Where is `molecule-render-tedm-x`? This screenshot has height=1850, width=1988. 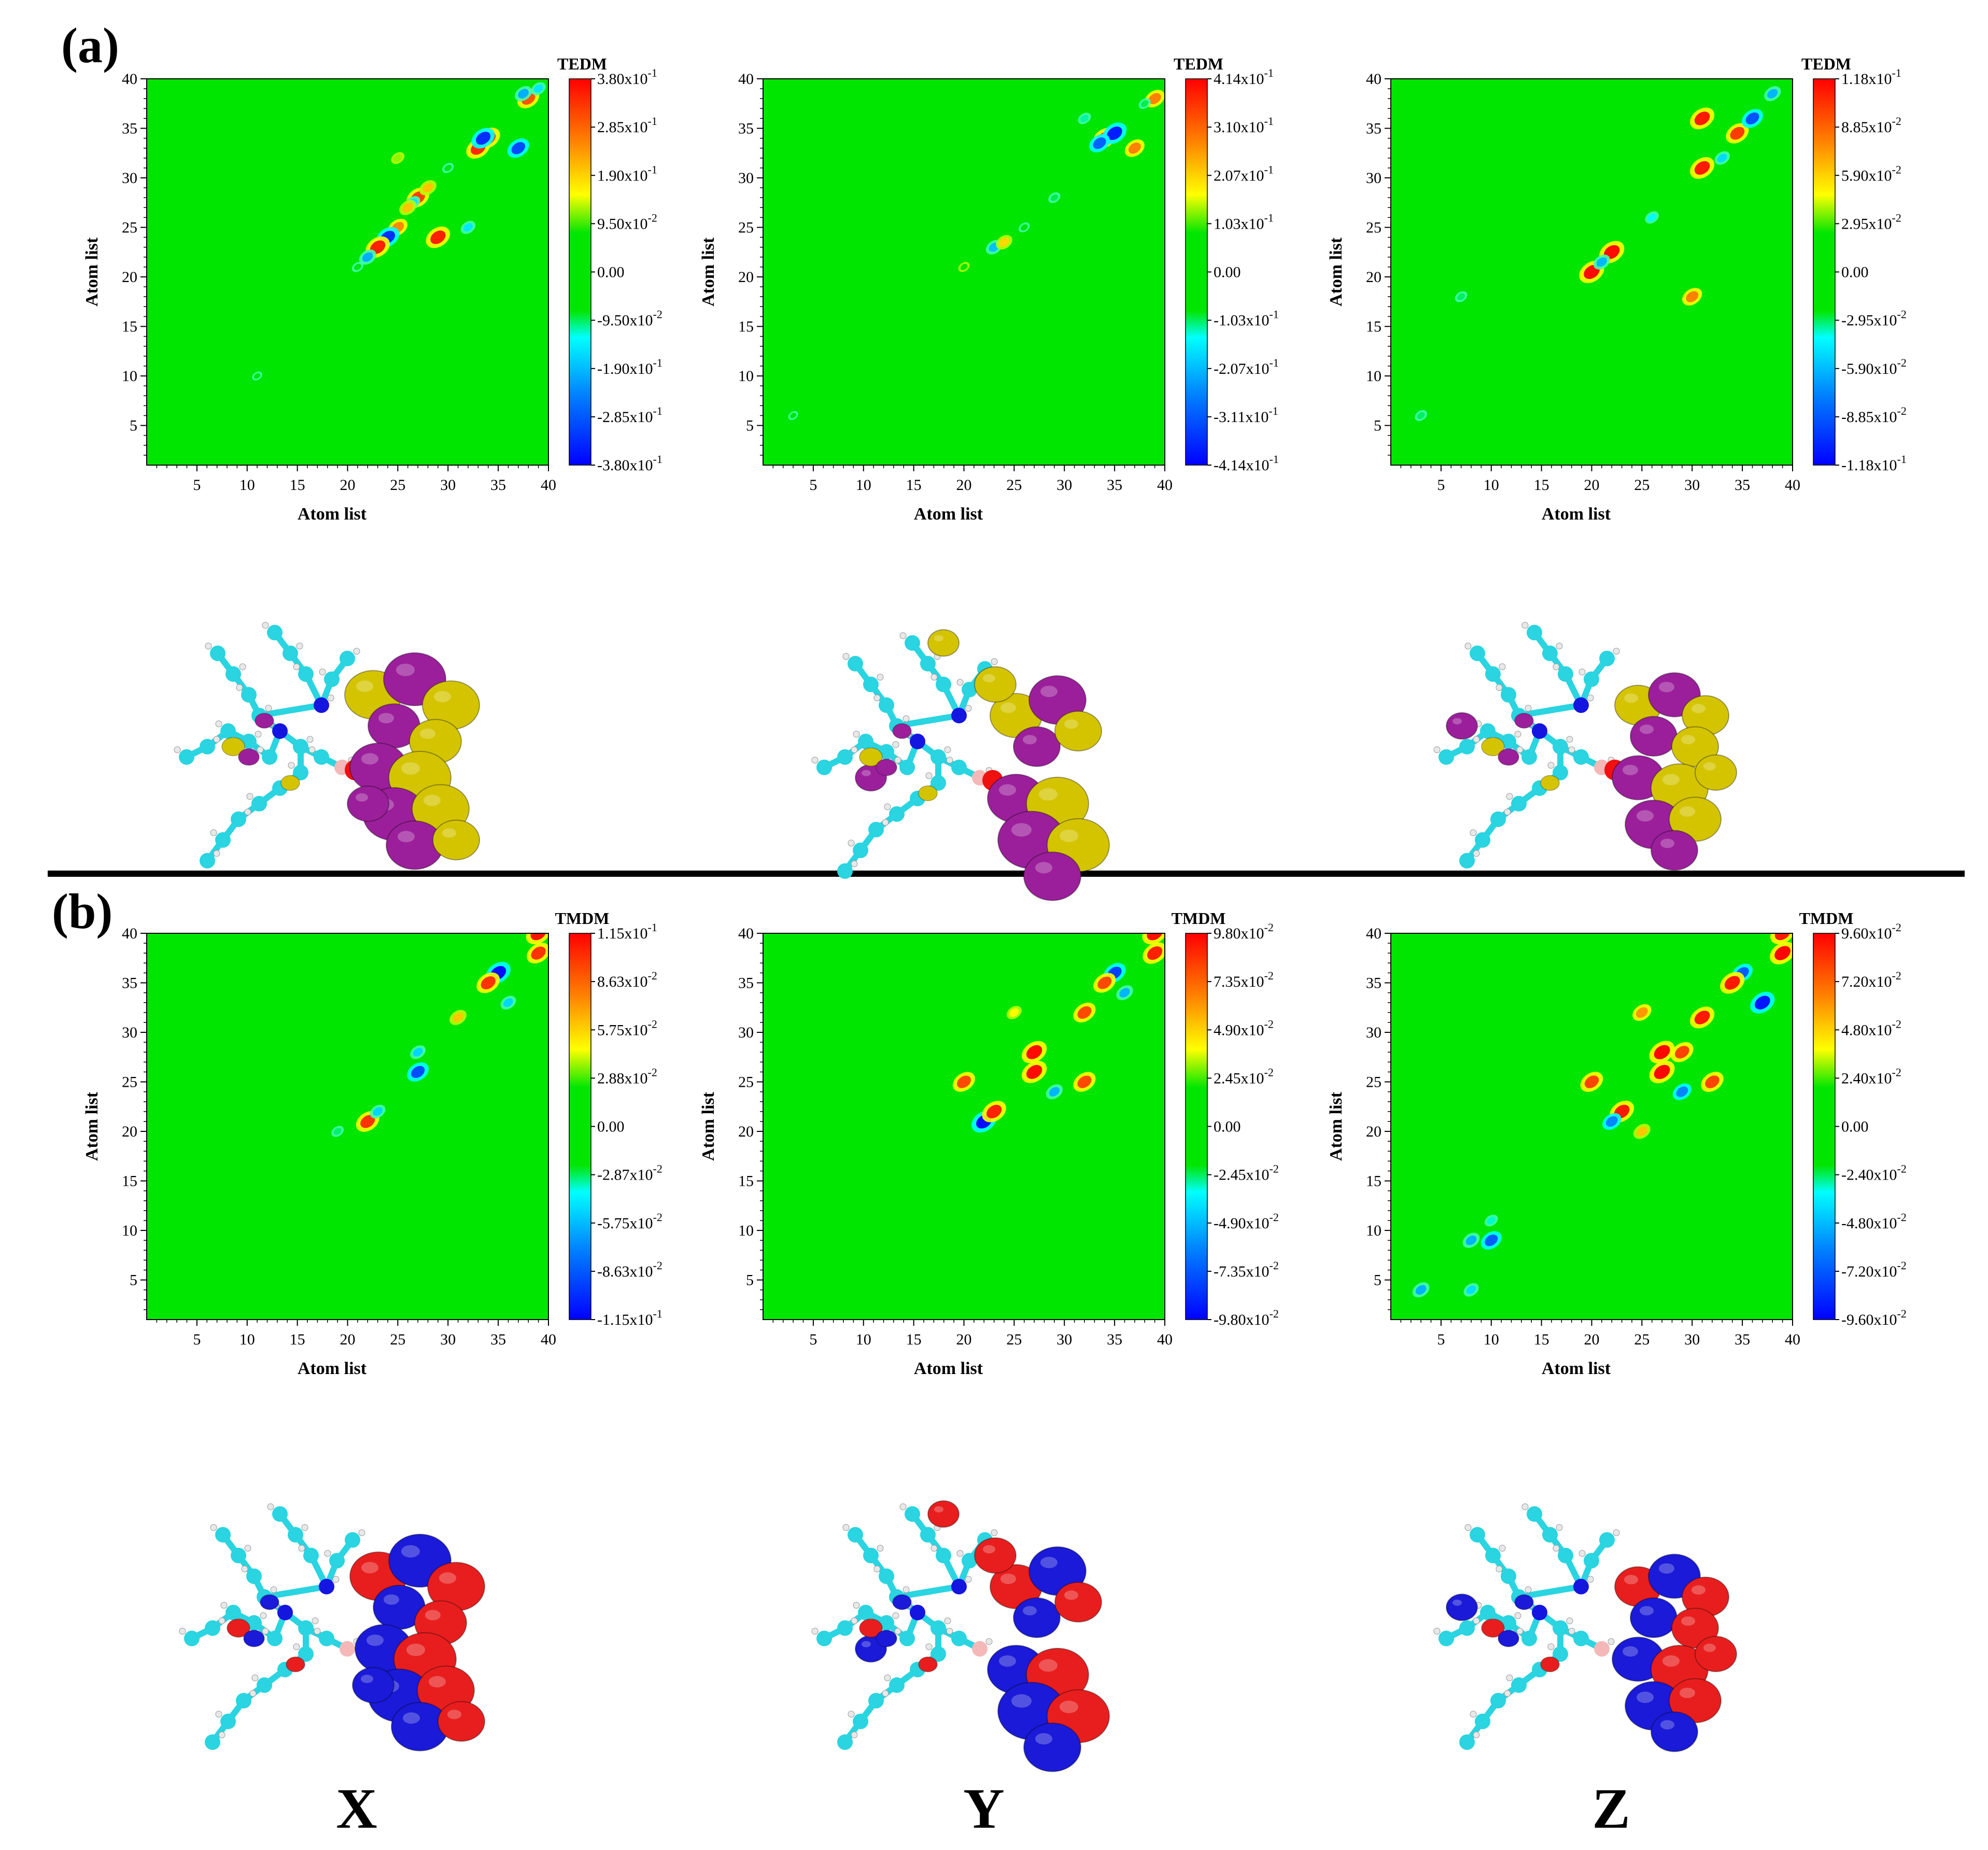
molecule-render-tedm-x is located at coordinates (327, 746).